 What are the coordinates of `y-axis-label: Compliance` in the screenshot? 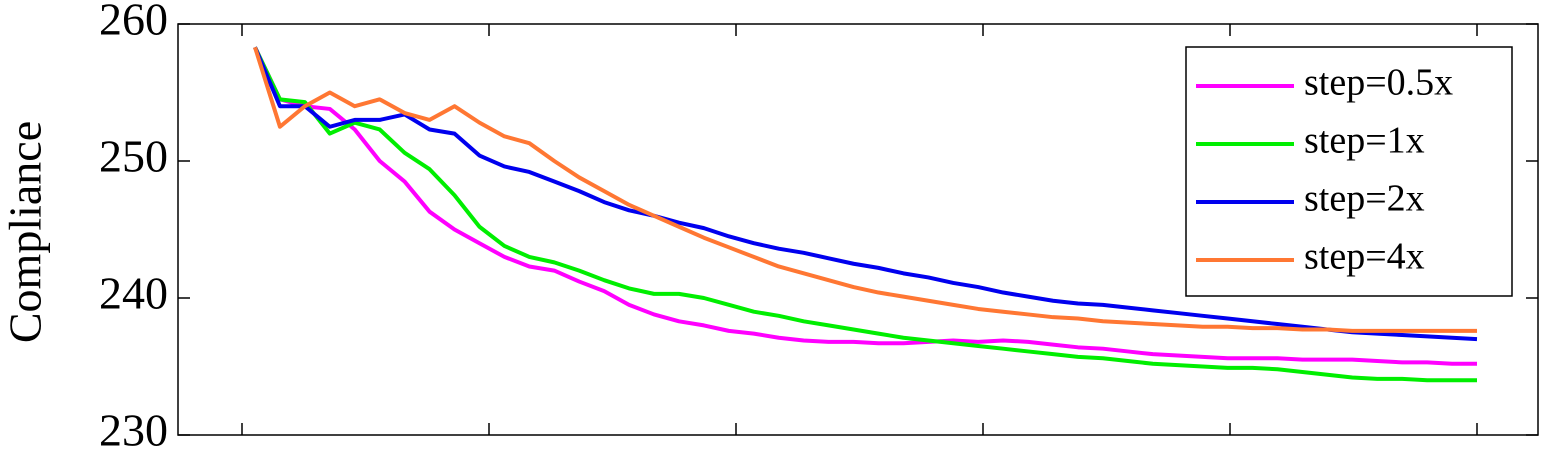 It's located at (25, 232).